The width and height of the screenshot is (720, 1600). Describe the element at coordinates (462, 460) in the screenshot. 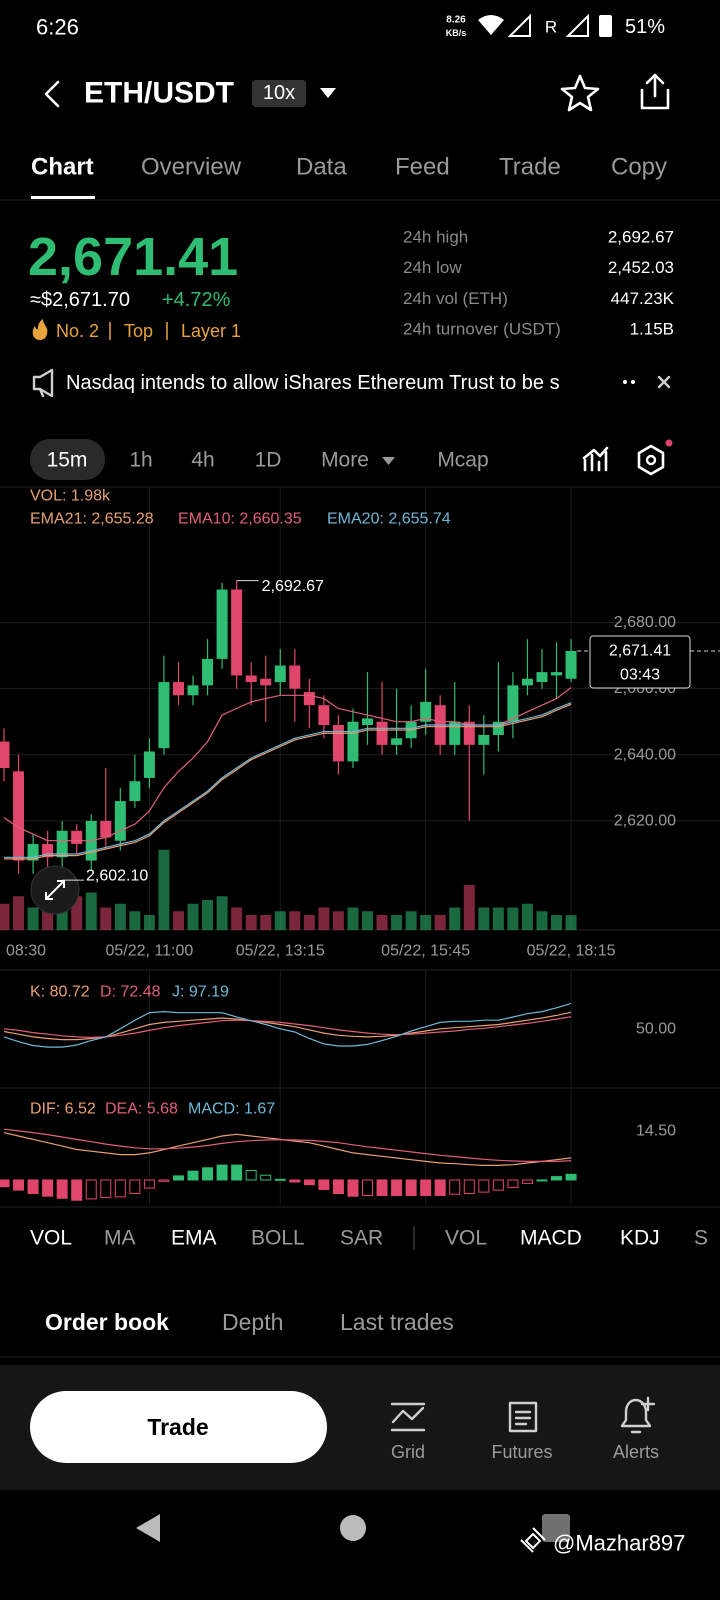

I see `interval: Mcap` at that location.